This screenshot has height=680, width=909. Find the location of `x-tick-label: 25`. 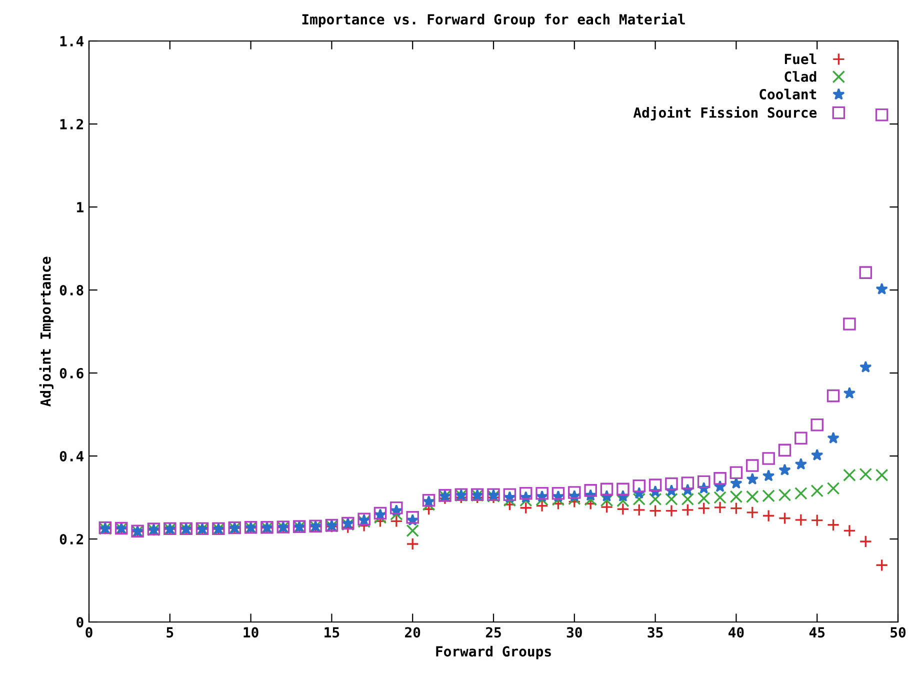

x-tick-label: 25 is located at coordinates (493, 632).